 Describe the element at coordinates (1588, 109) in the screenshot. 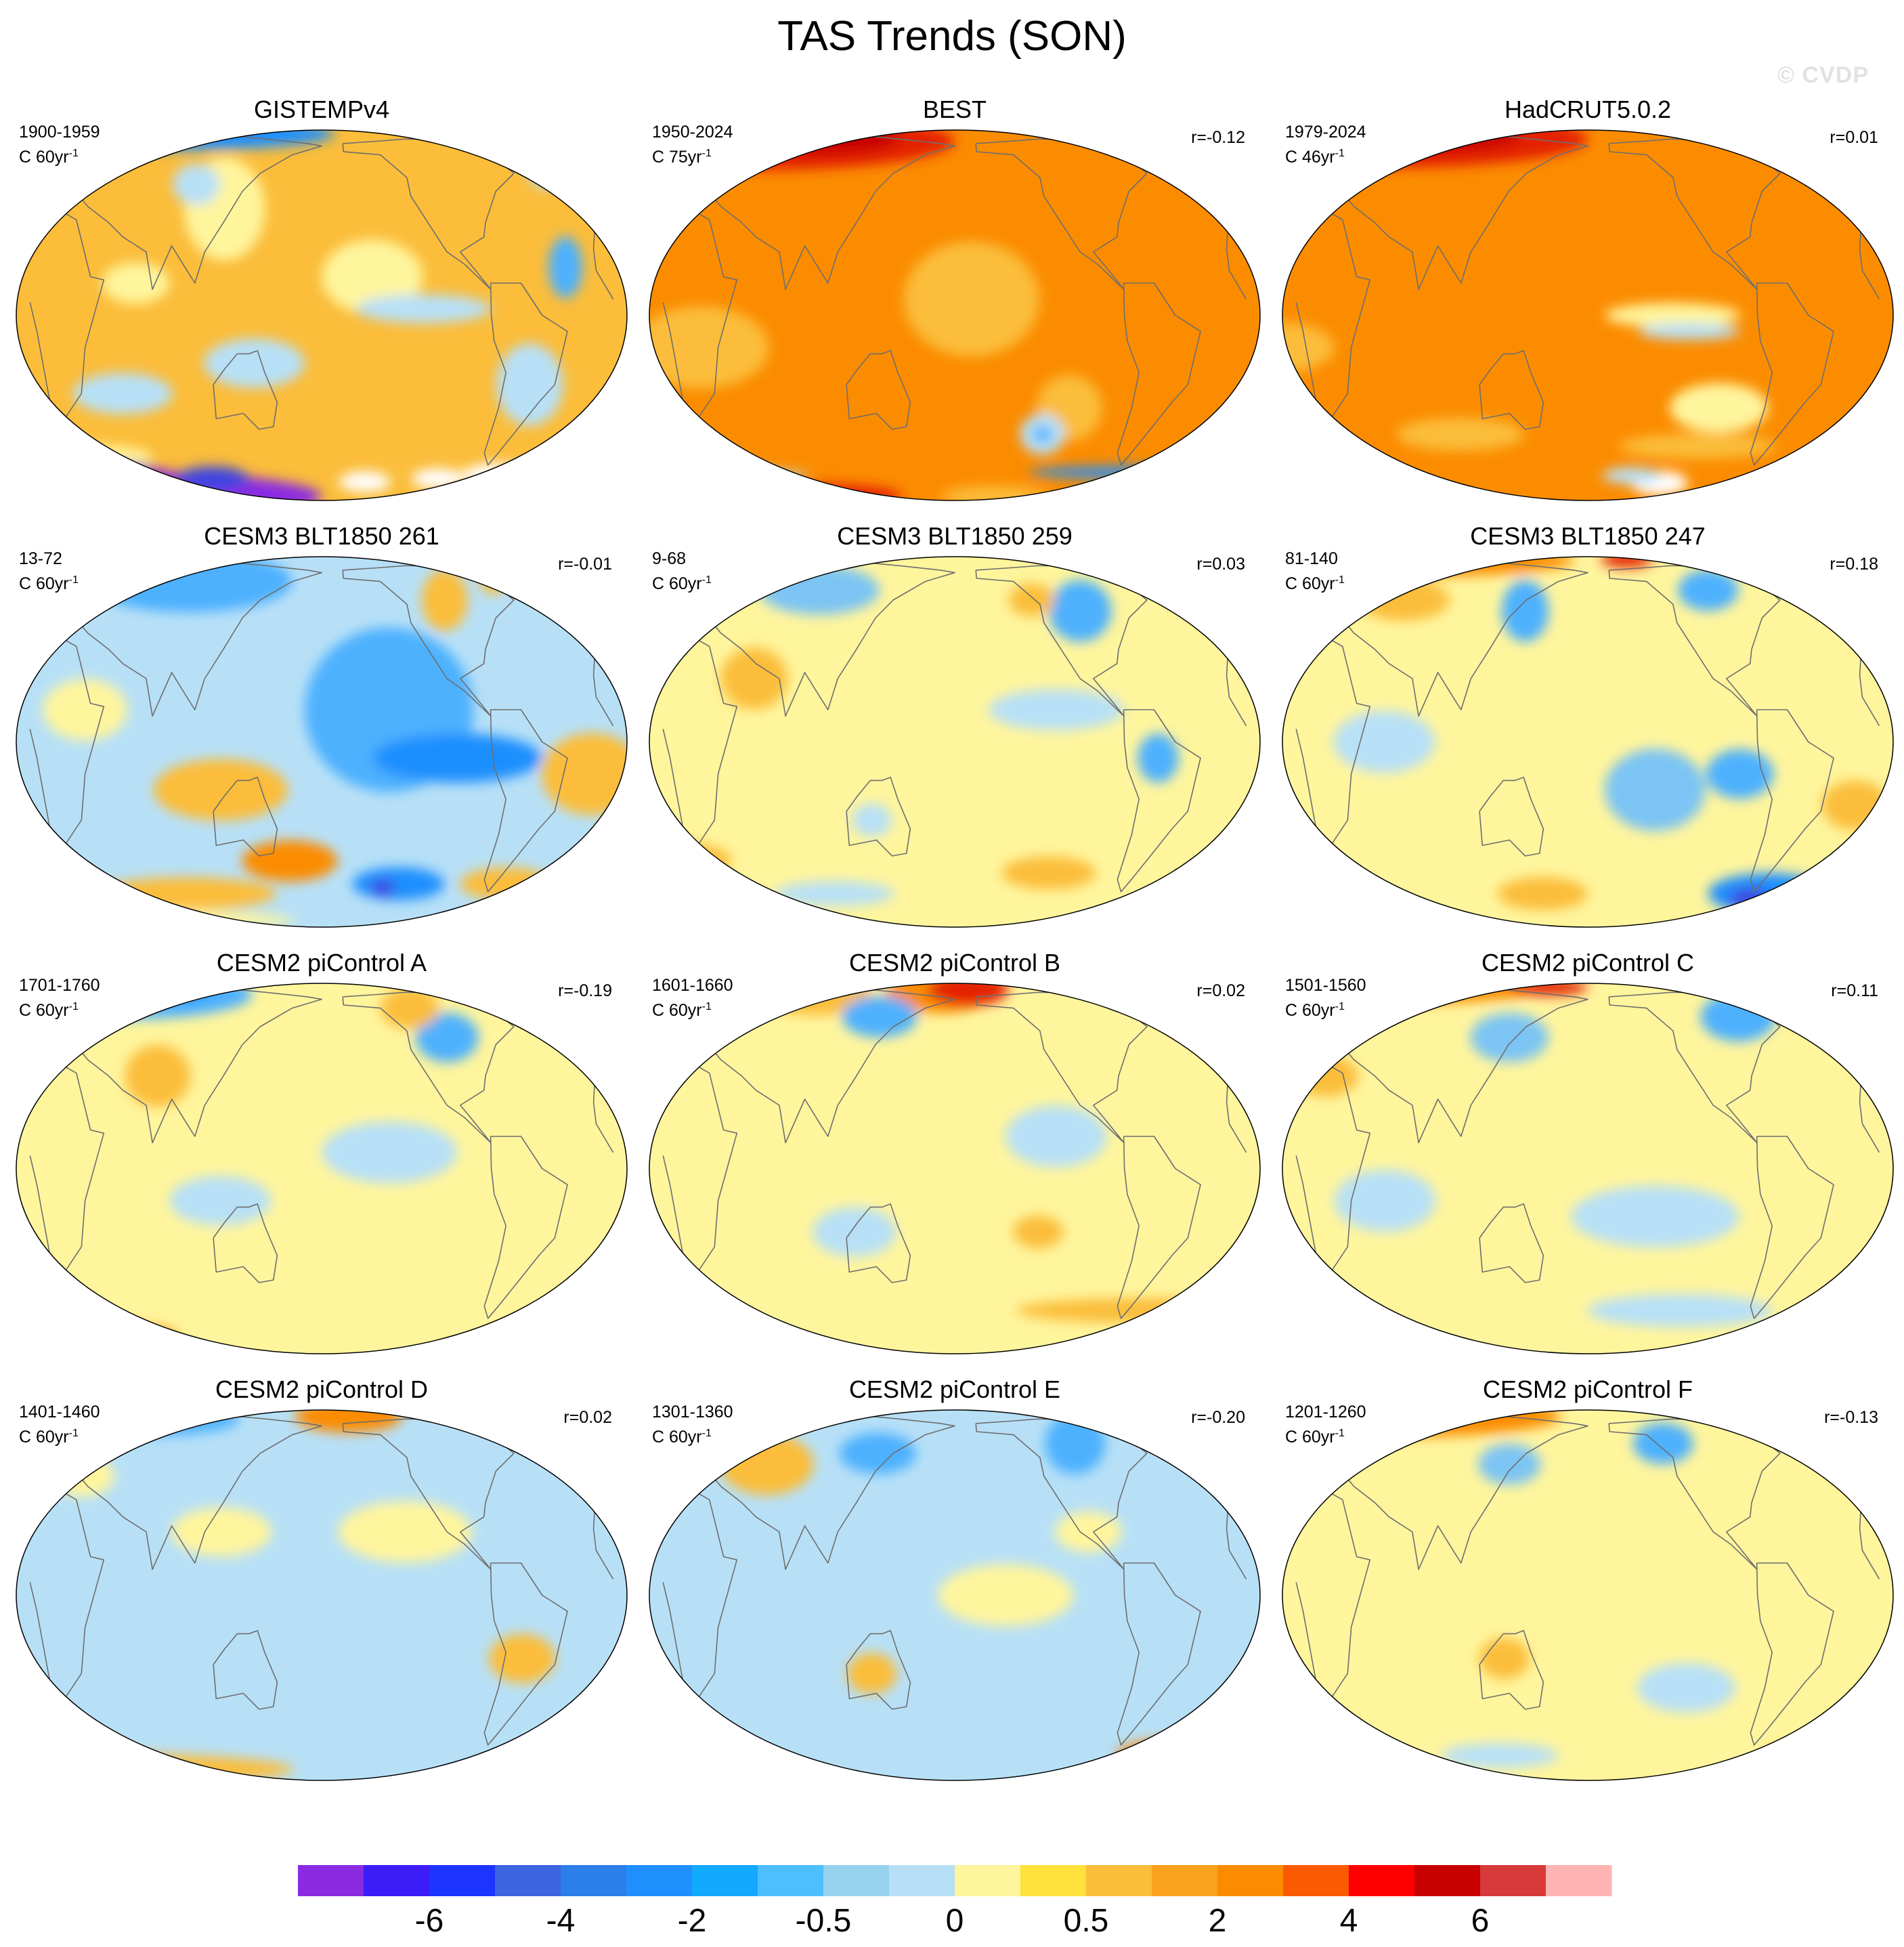

I see `panel-title: HadCRUT5.0.2` at that location.